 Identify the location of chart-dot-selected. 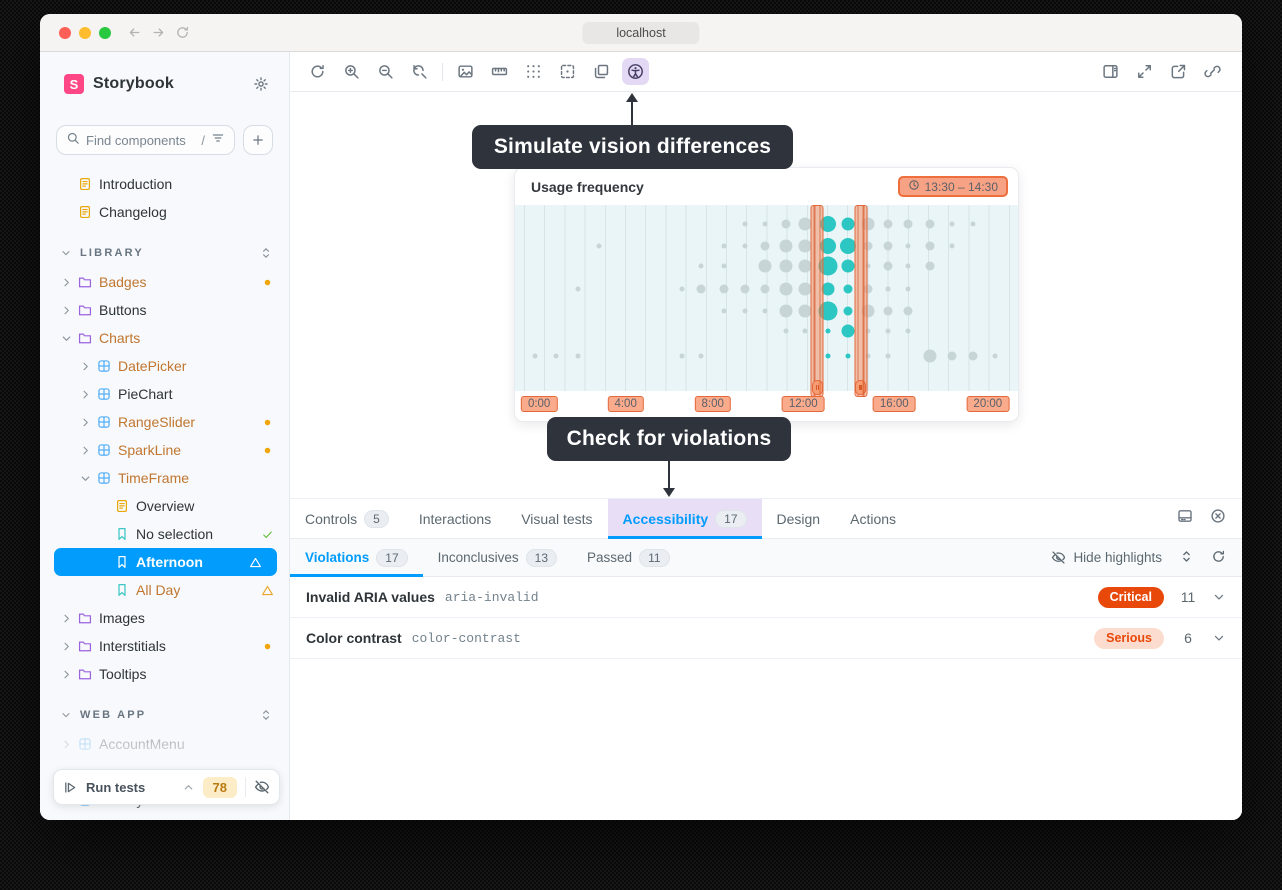
(828, 245).